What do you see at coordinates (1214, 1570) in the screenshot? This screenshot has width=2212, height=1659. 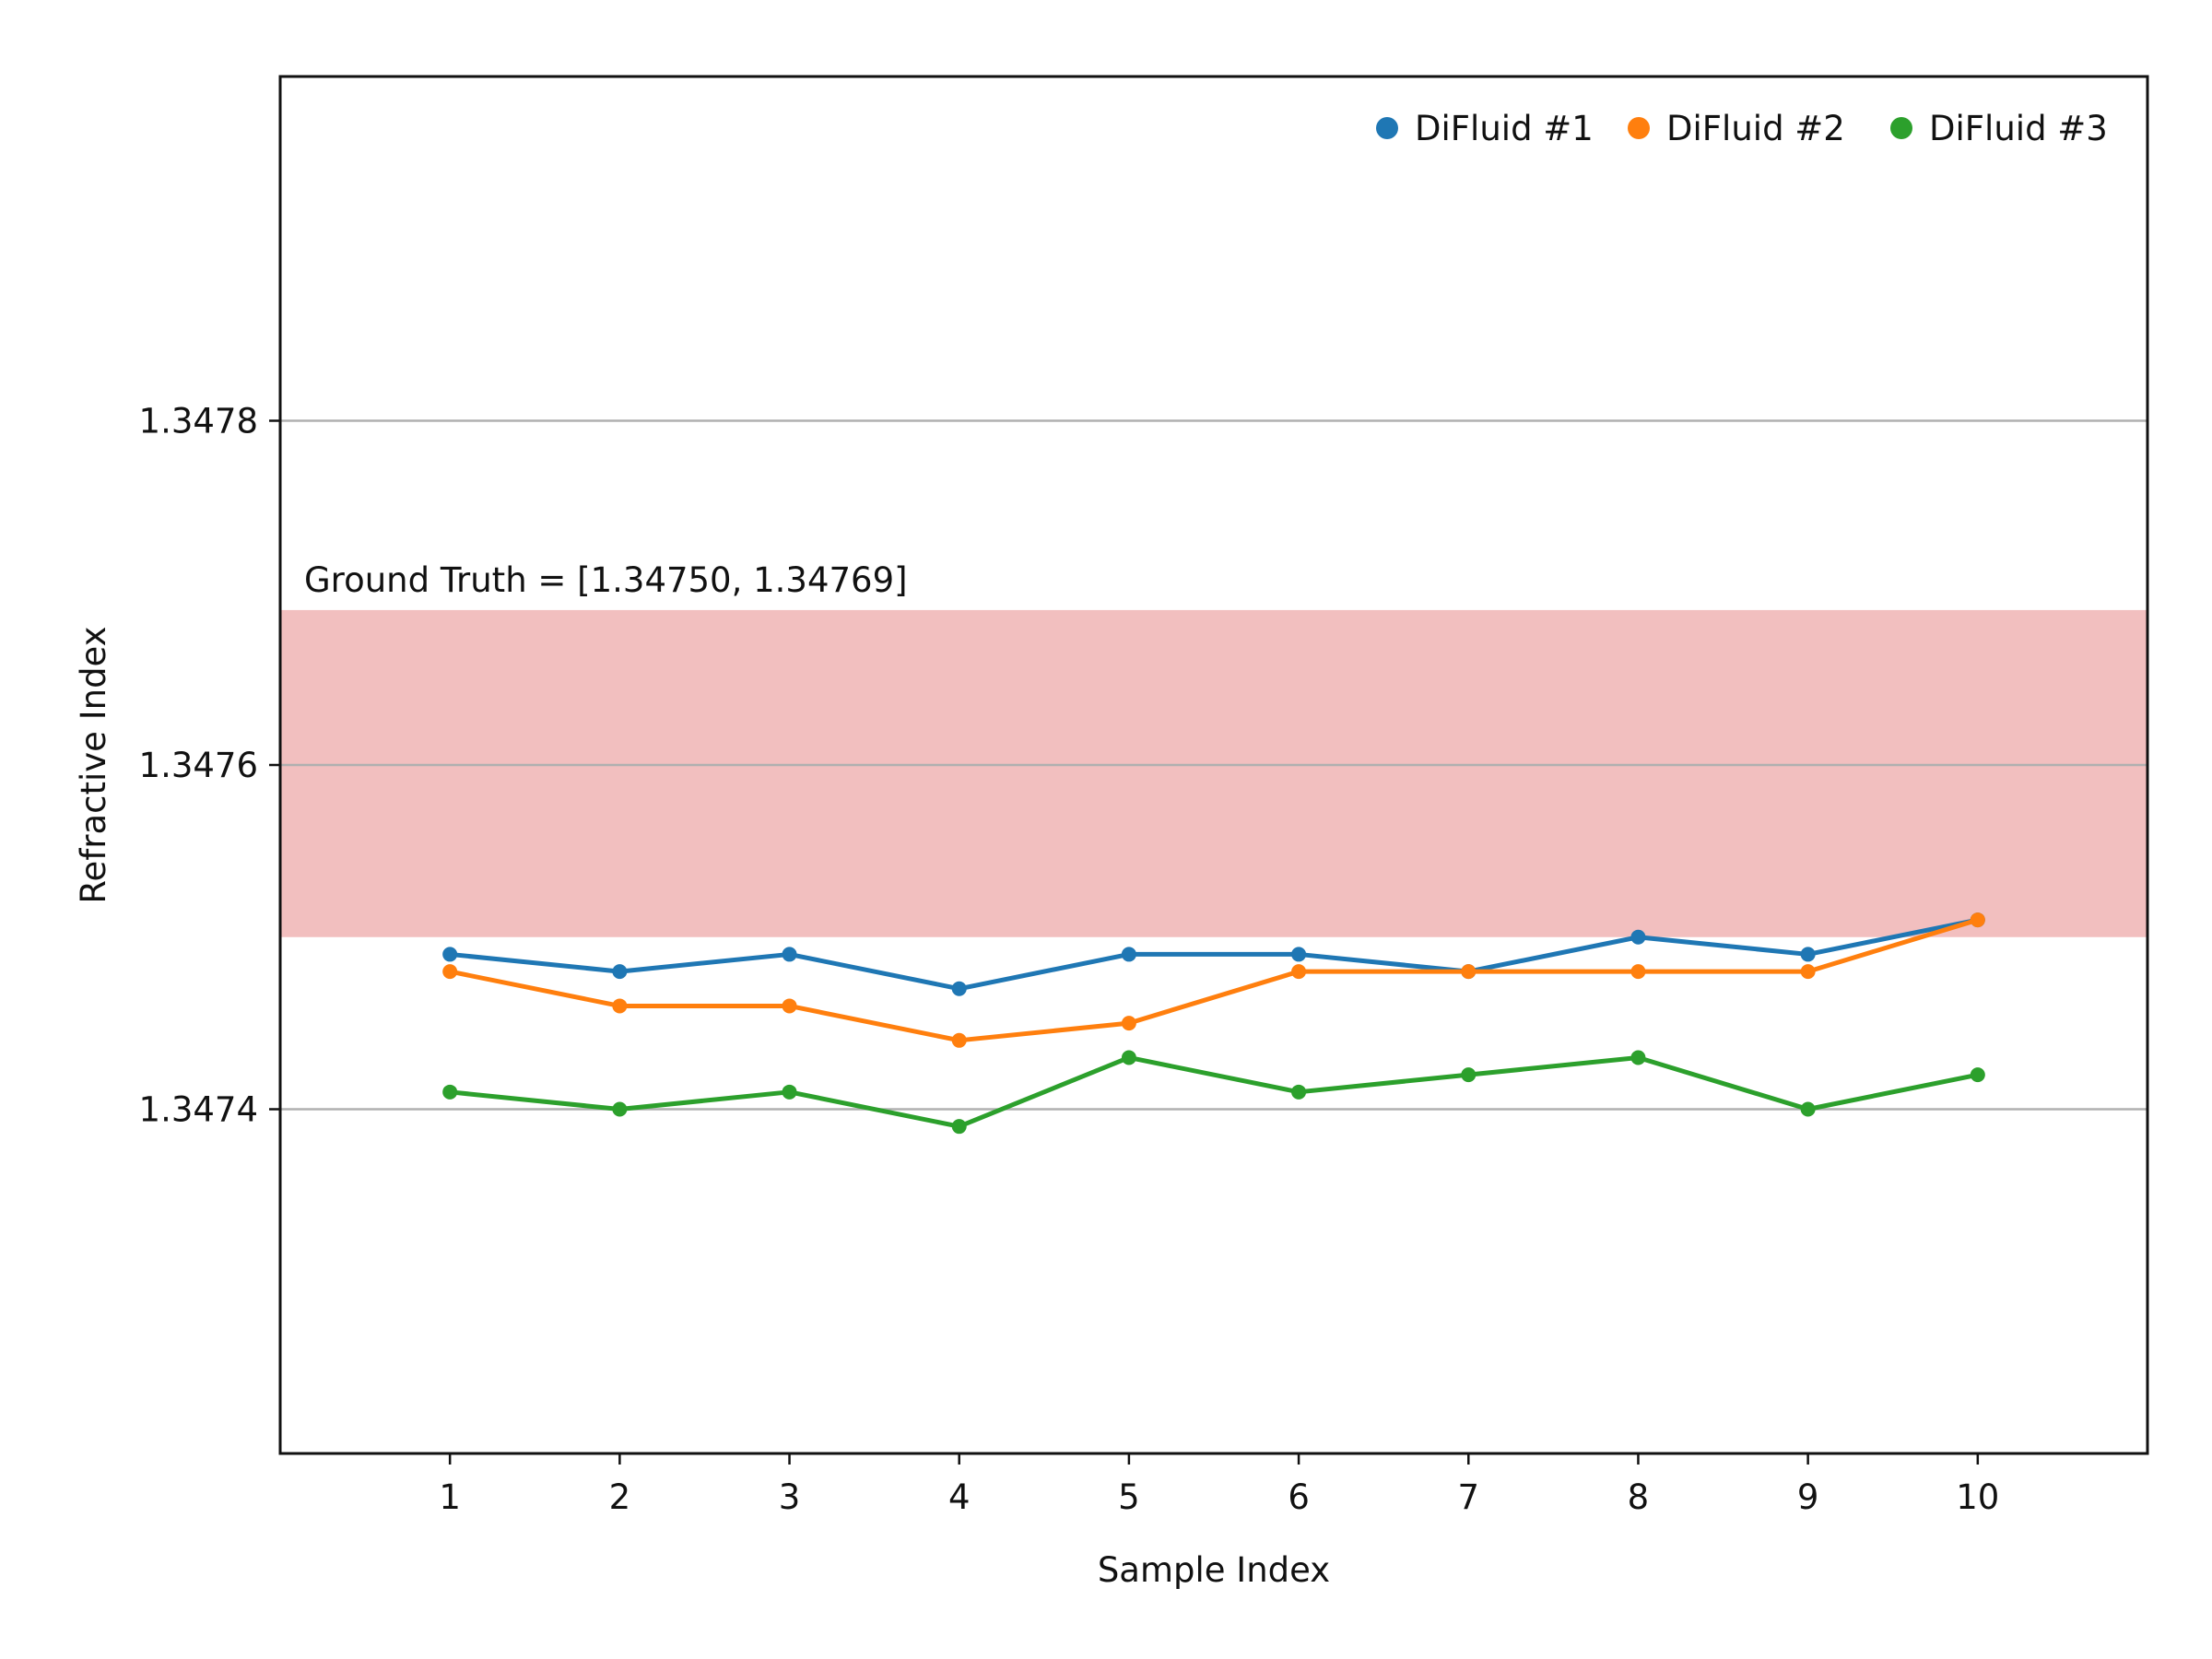 I see `x-axis-label: Sample Index` at bounding box center [1214, 1570].